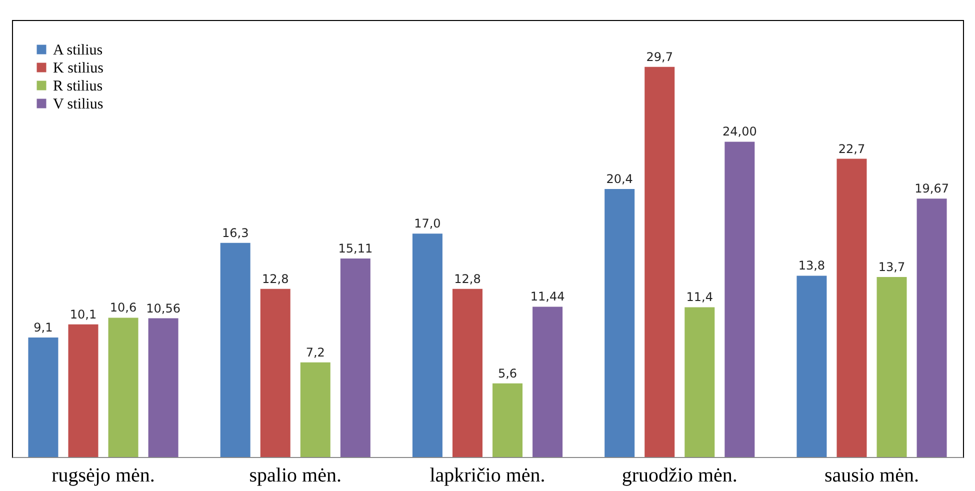  Describe the element at coordinates (163, 308) in the screenshot. I see `data-label: 10,56` at that location.